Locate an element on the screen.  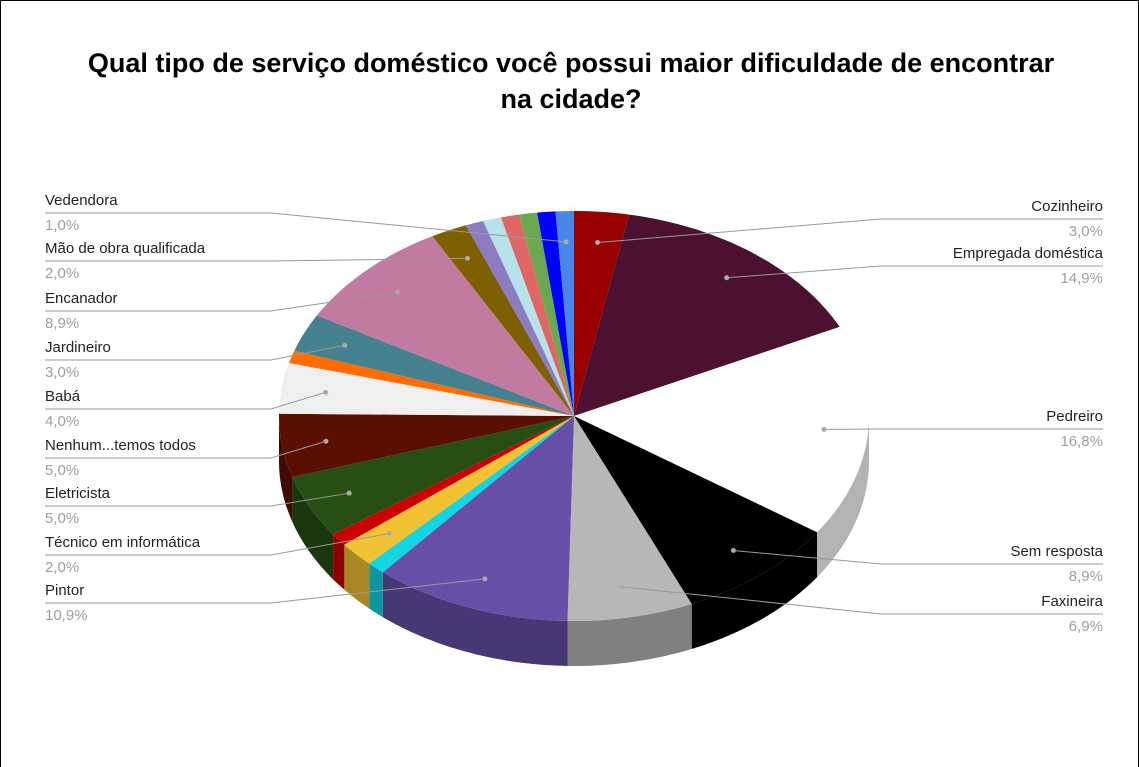
slice-label: Encanador is located at coordinates (81, 298).